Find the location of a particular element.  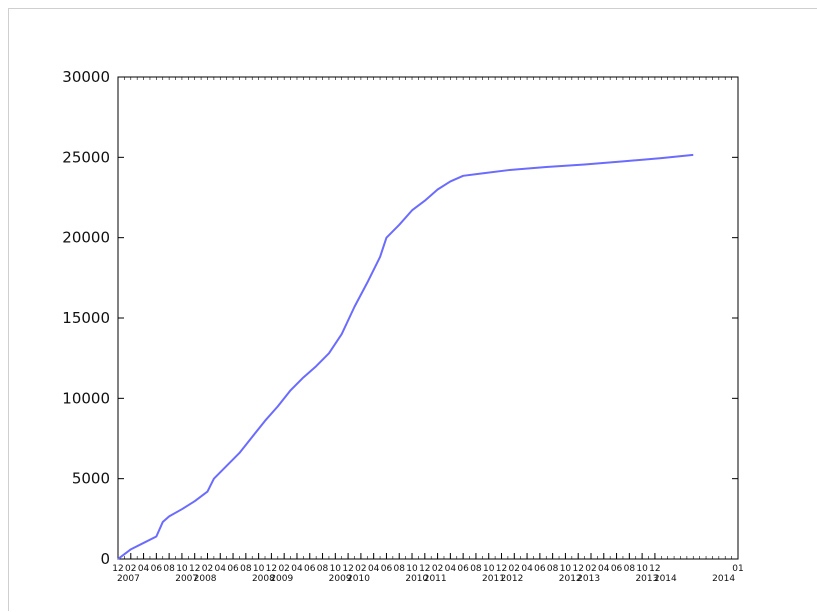

y-tick-label: 30000 is located at coordinates (86, 77).